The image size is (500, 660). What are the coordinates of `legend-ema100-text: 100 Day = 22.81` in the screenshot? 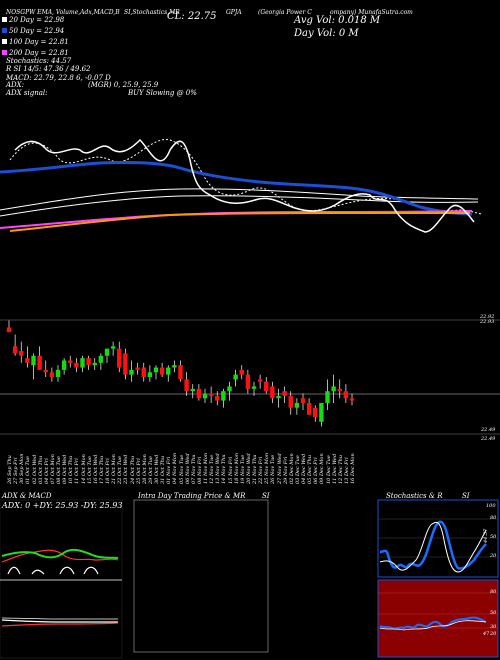 It's located at (39, 42).